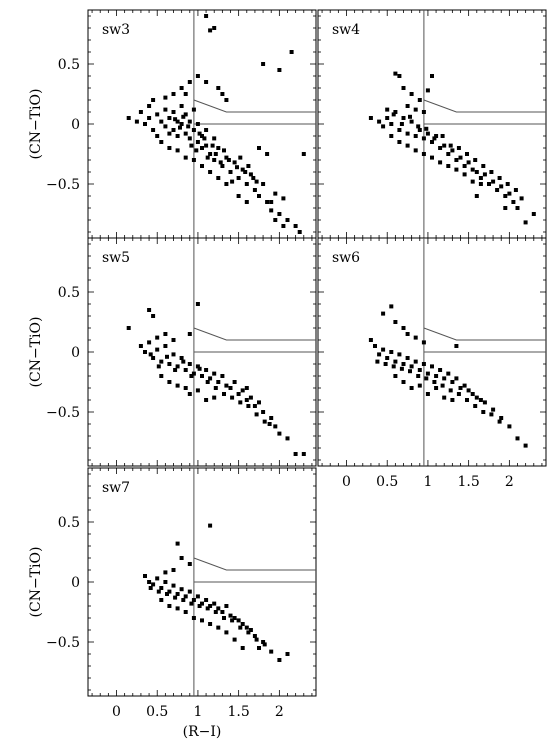 This screenshot has height=751, width=560. What do you see at coordinates (69, 65) in the screenshot?
I see `y-tick-label: 0.5` at bounding box center [69, 65].